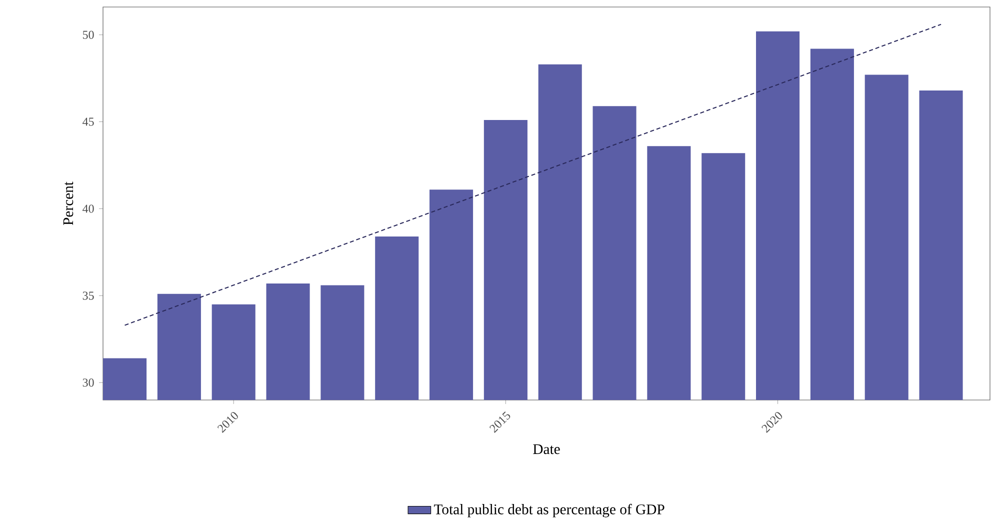  Describe the element at coordinates (88, 34) in the screenshot. I see `y-tick-label: 50` at that location.